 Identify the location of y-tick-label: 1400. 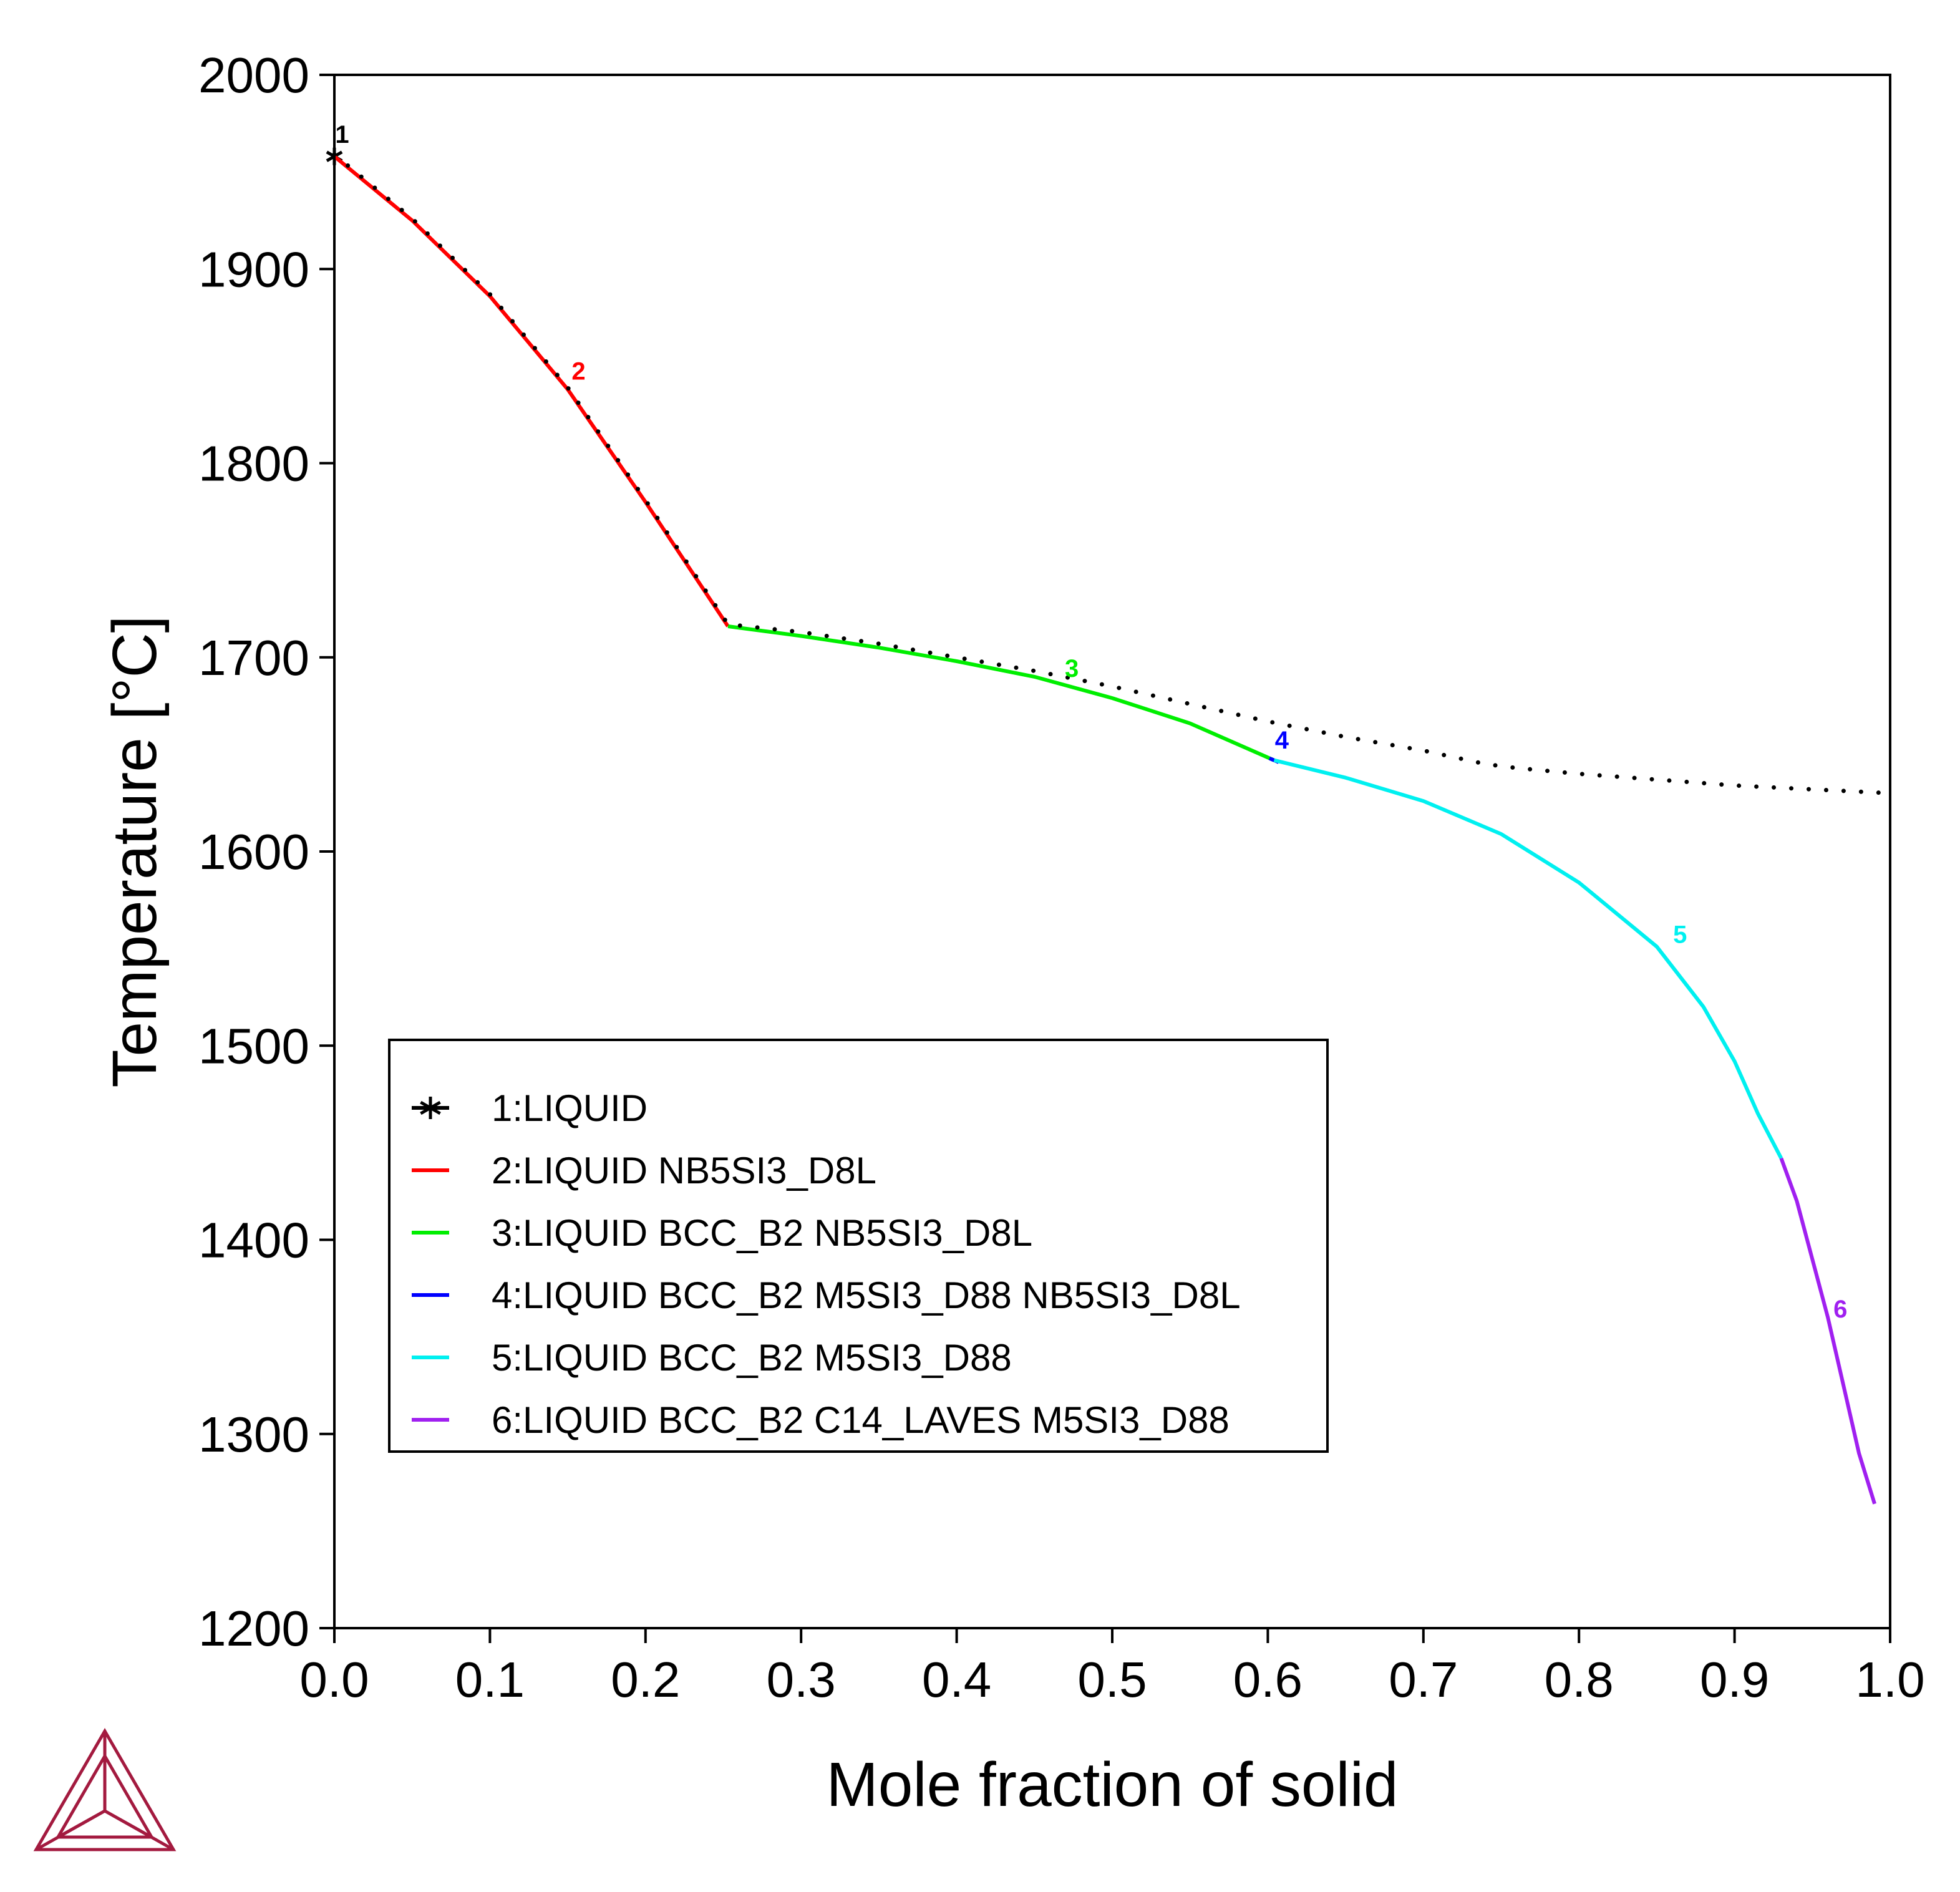
(253, 1241).